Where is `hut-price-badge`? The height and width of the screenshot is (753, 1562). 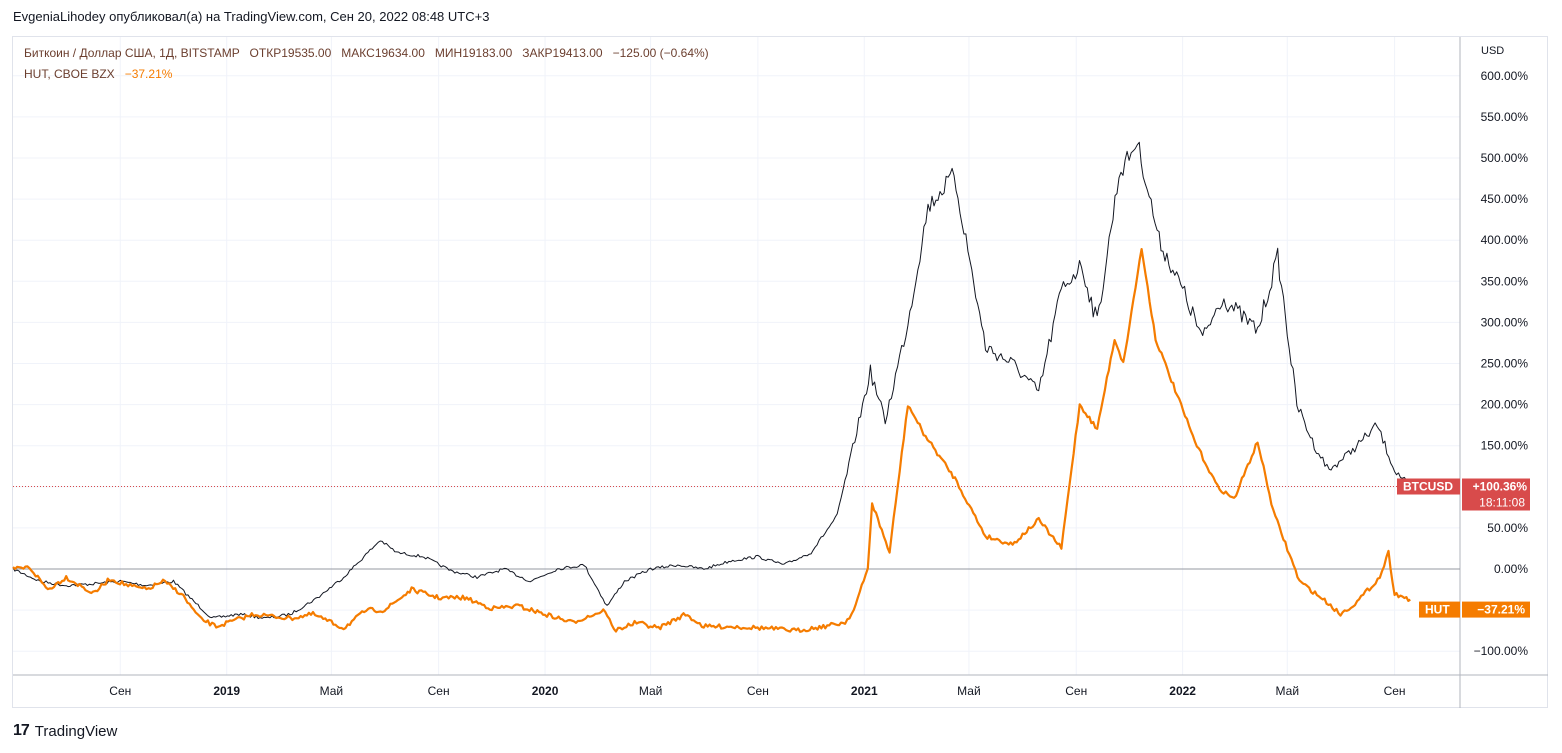
hut-price-badge is located at coordinates (1496, 609).